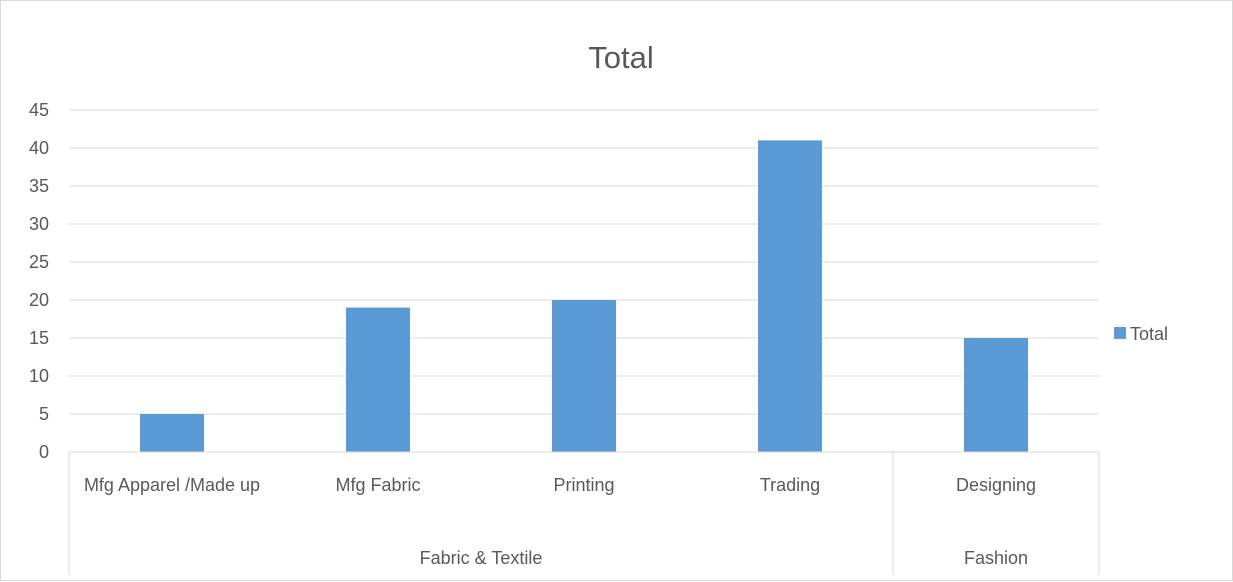 The image size is (1233, 582). What do you see at coordinates (481, 558) in the screenshot?
I see `x-group-label: Fabric & Textile` at bounding box center [481, 558].